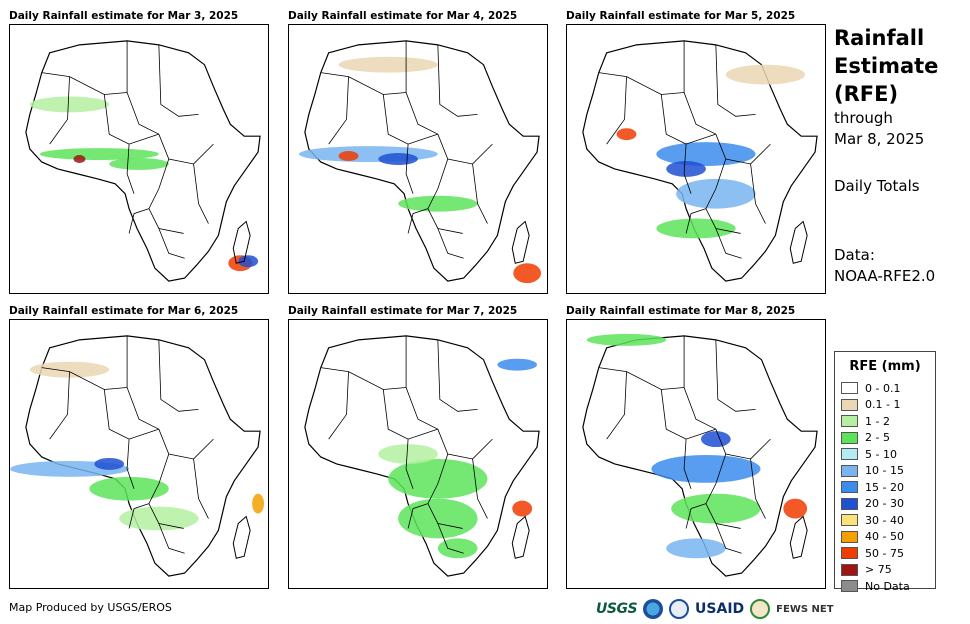  What do you see at coordinates (884, 471) in the screenshot?
I see `legend-label: 10 - 15` at bounding box center [884, 471].